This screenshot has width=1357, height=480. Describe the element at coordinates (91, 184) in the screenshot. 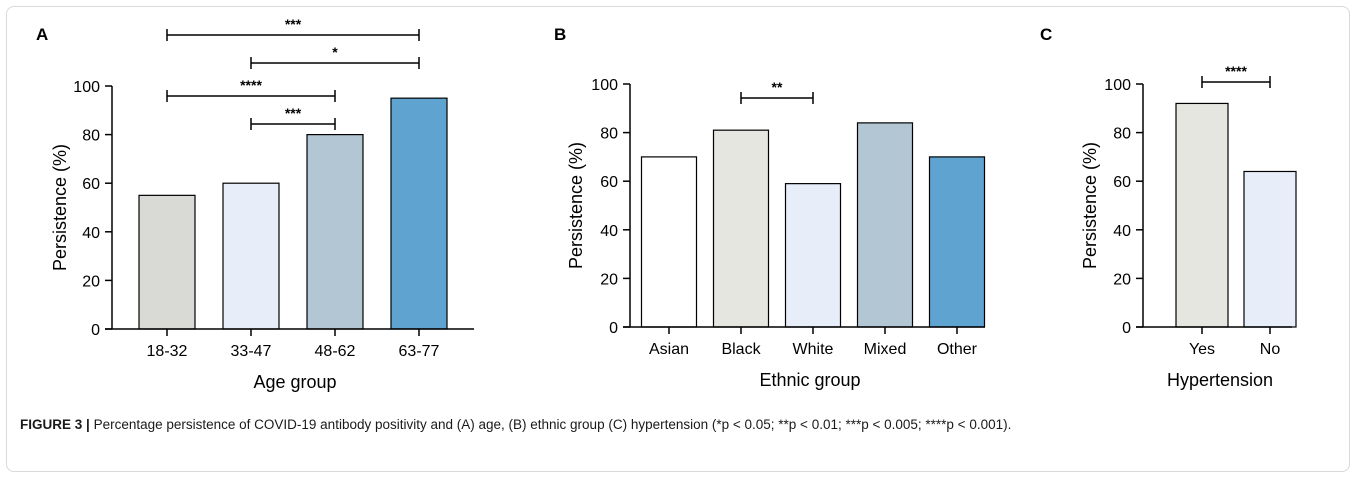

I see `y-tick-label-a-60: 60` at that location.